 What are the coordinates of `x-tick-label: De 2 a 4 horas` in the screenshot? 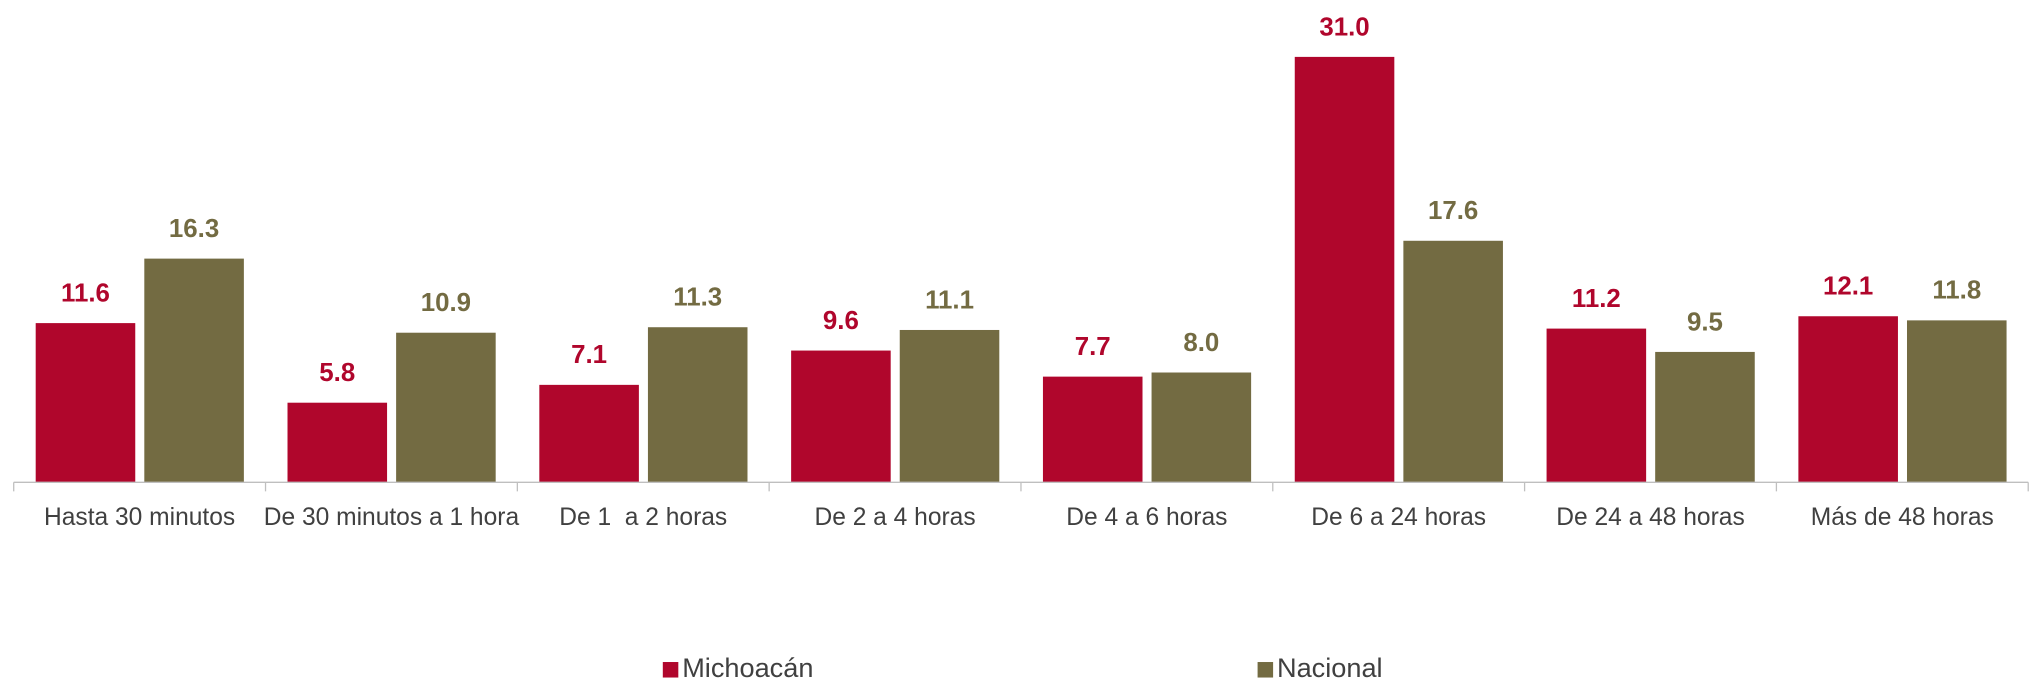 It's located at (895, 518).